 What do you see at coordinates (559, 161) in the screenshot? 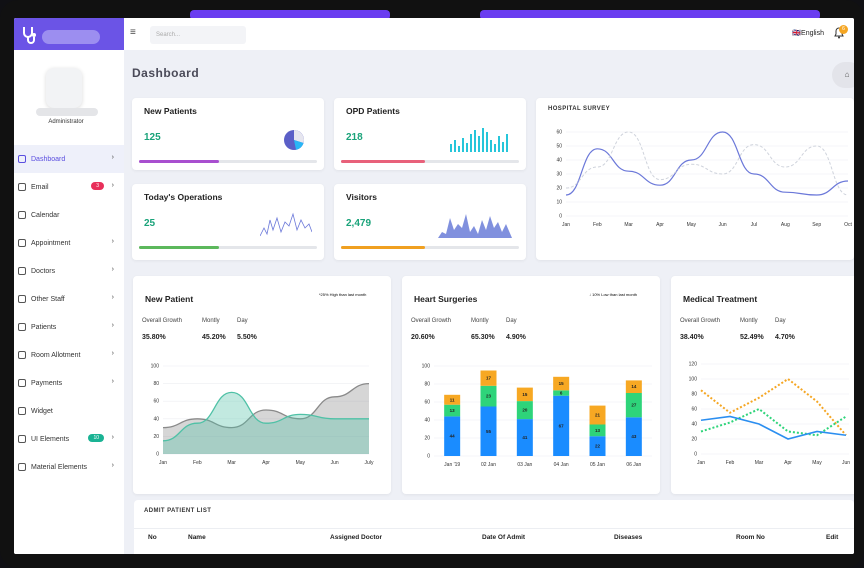
I see `y-tick-label: 40` at bounding box center [559, 161].